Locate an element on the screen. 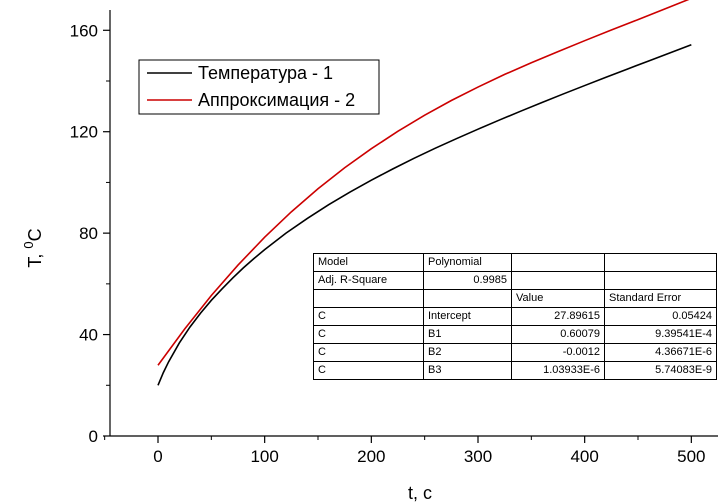 This screenshot has width=720, height=504. y-tick-label: 160 is located at coordinates (84, 30).